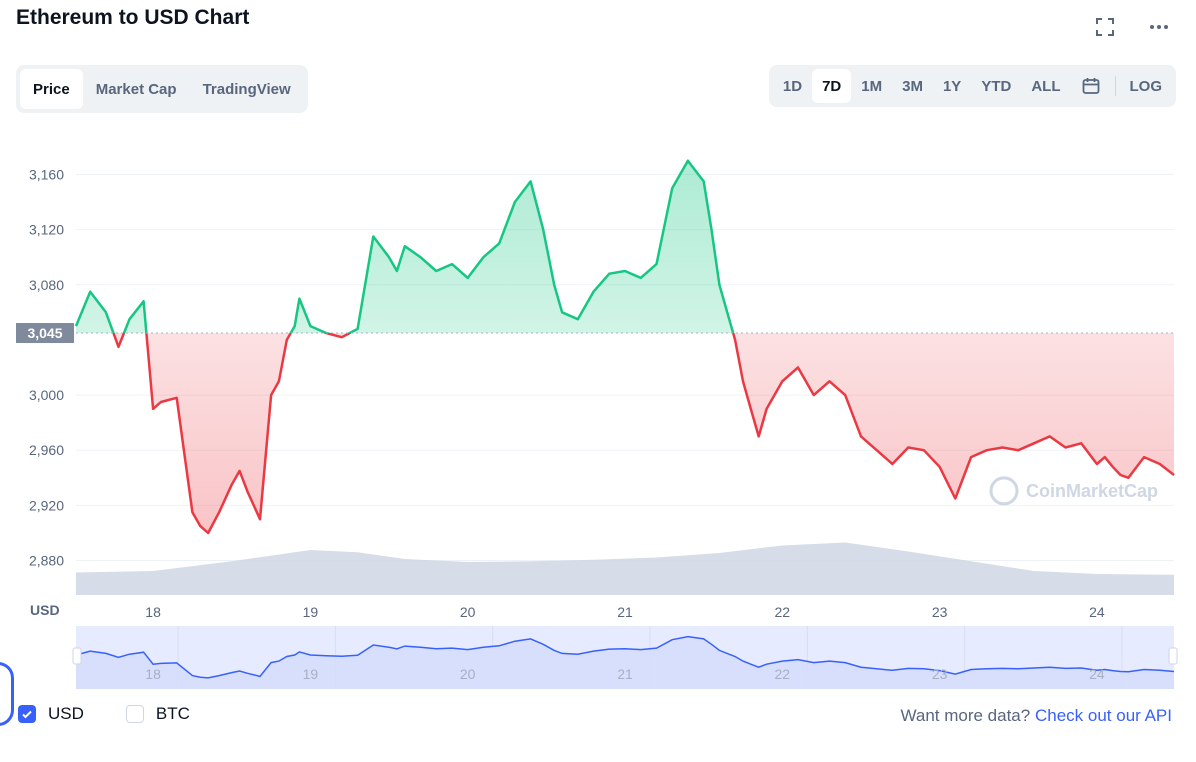  I want to click on btc-checkbox, so click(134, 714).